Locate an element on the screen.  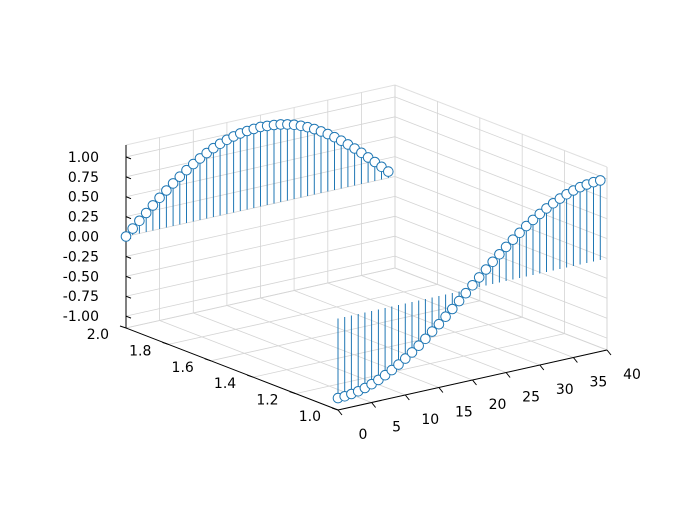
z-tick-label: -0.75 is located at coordinates (81, 297).